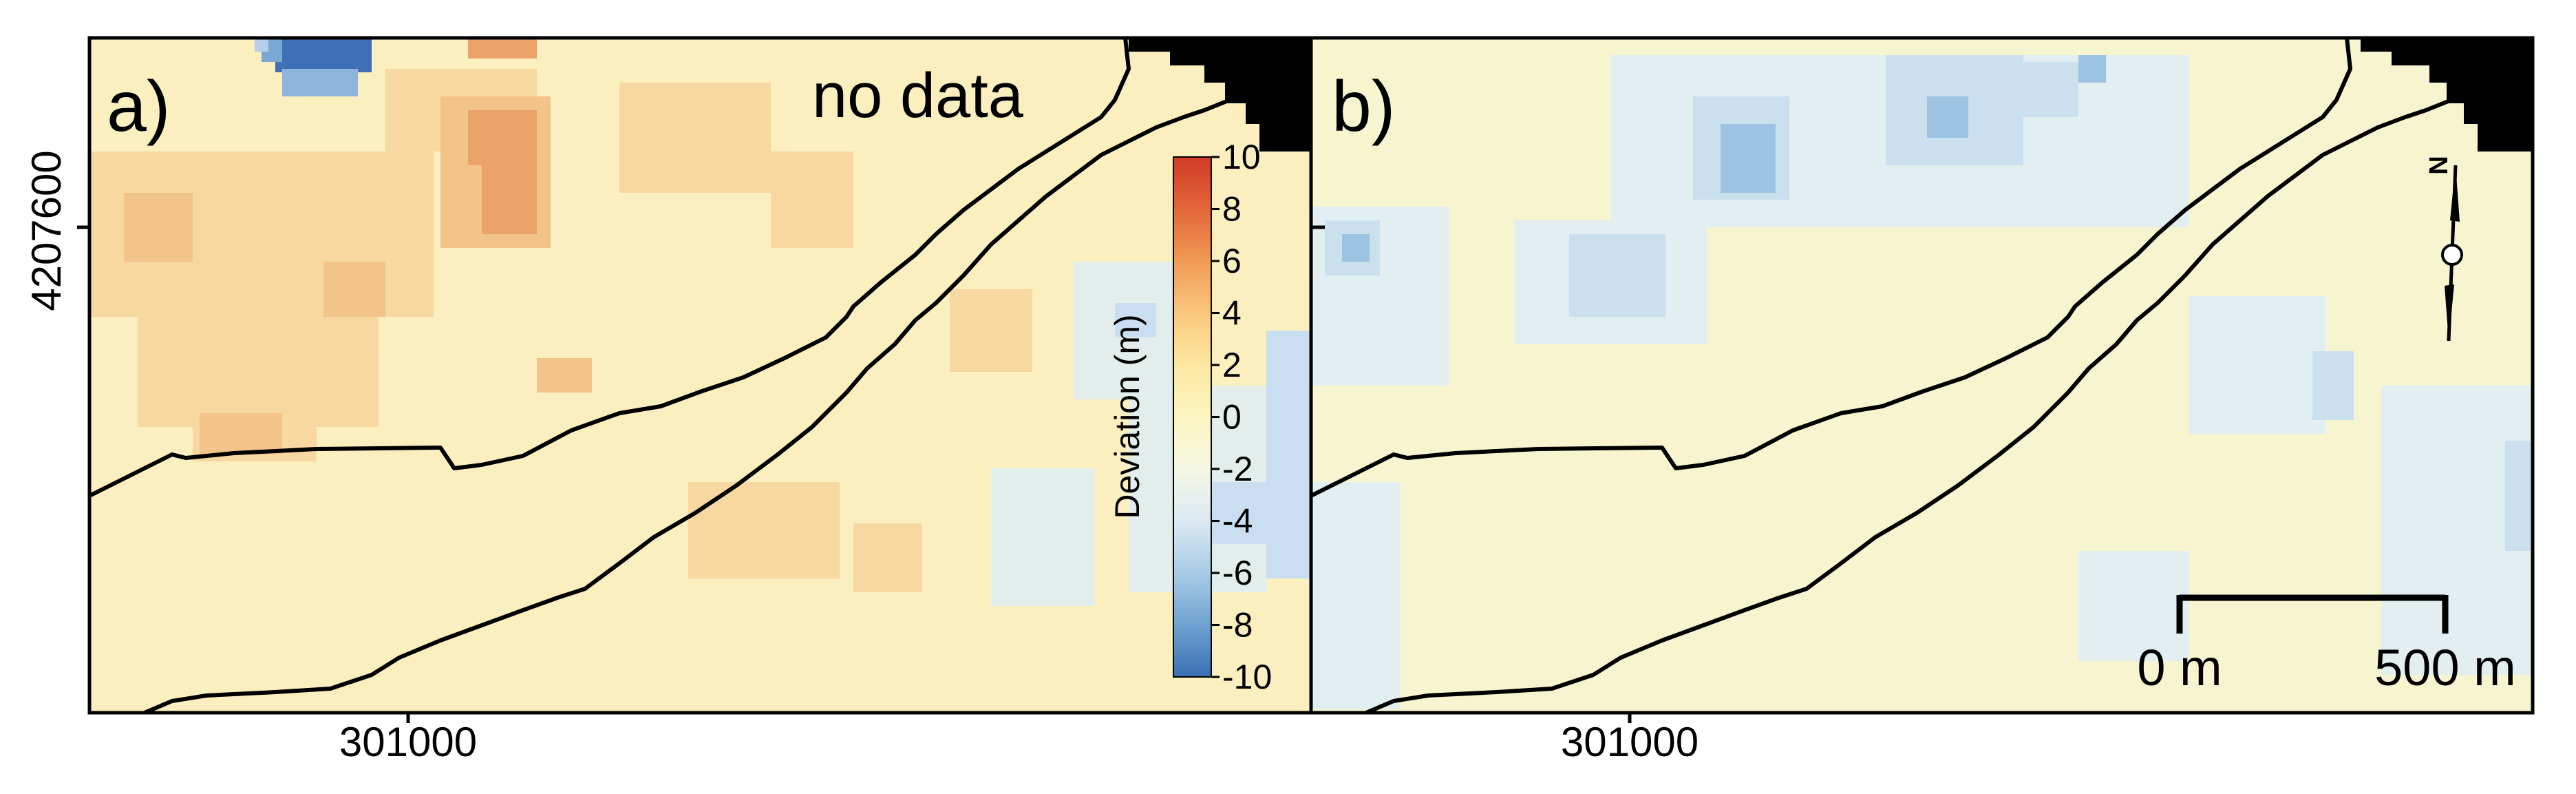  Describe the element at coordinates (2326, 645) in the screenshot. I see `scale-bar: 0 m 500 m` at that location.